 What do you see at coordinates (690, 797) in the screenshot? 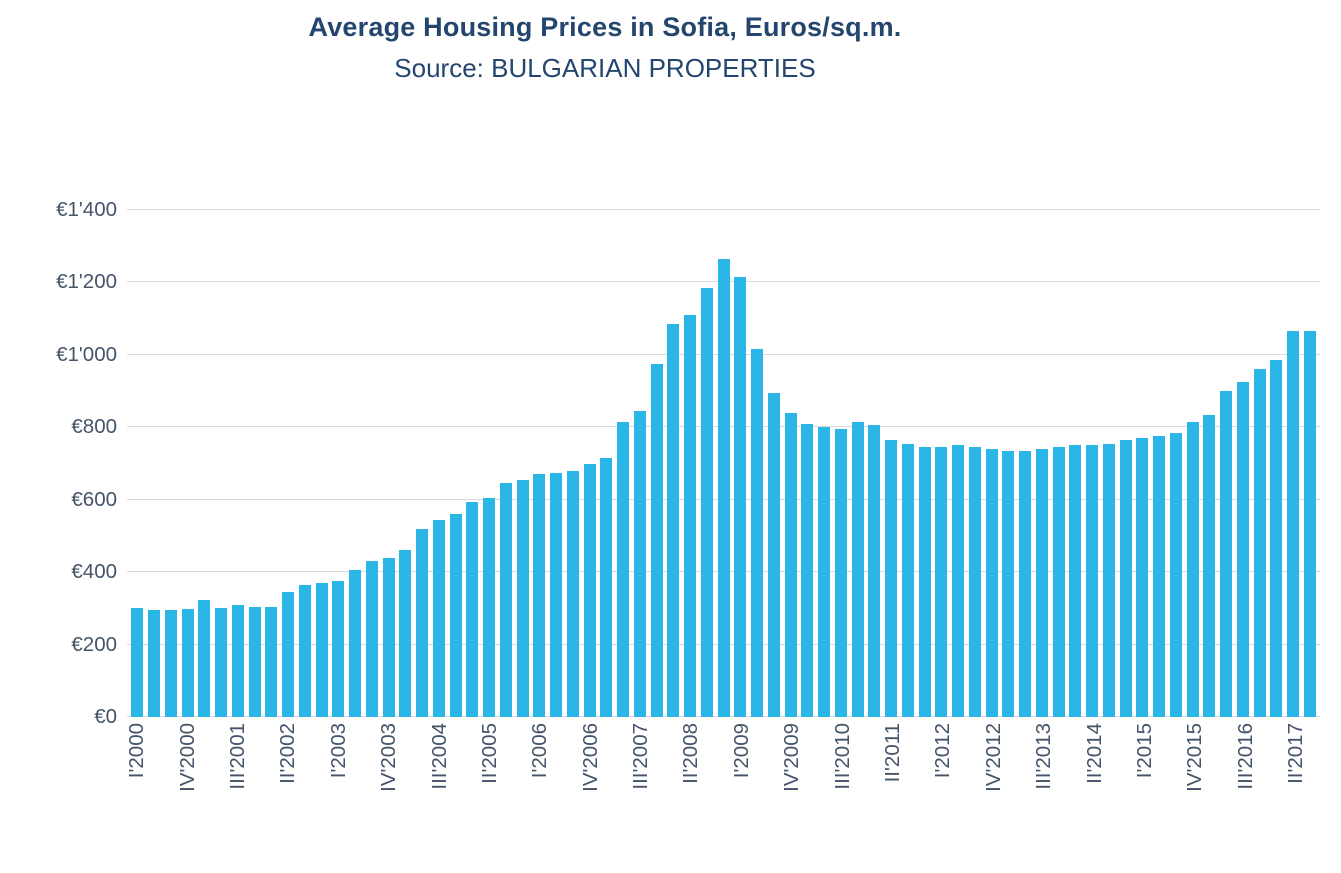
I see `x-slot: II'2008` at bounding box center [690, 797].